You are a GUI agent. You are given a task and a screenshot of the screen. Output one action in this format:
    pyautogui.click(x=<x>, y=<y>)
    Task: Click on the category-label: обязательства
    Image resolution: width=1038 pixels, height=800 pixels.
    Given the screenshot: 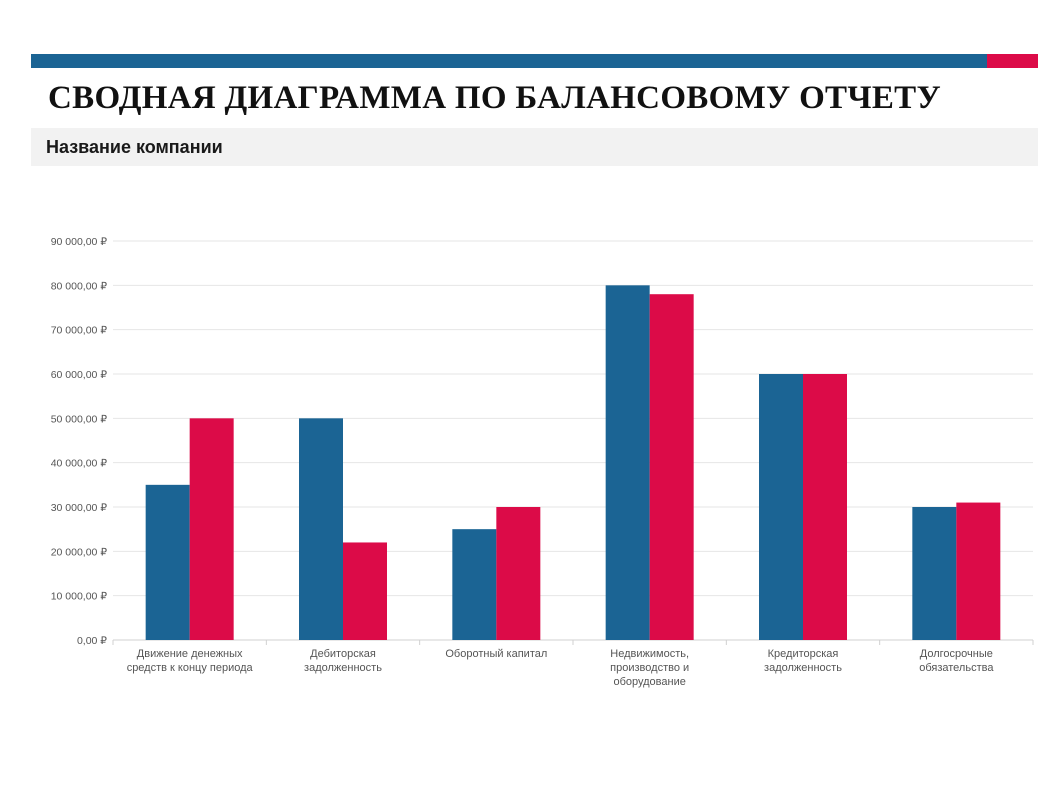 What is the action you would take?
    pyautogui.click(x=956, y=668)
    